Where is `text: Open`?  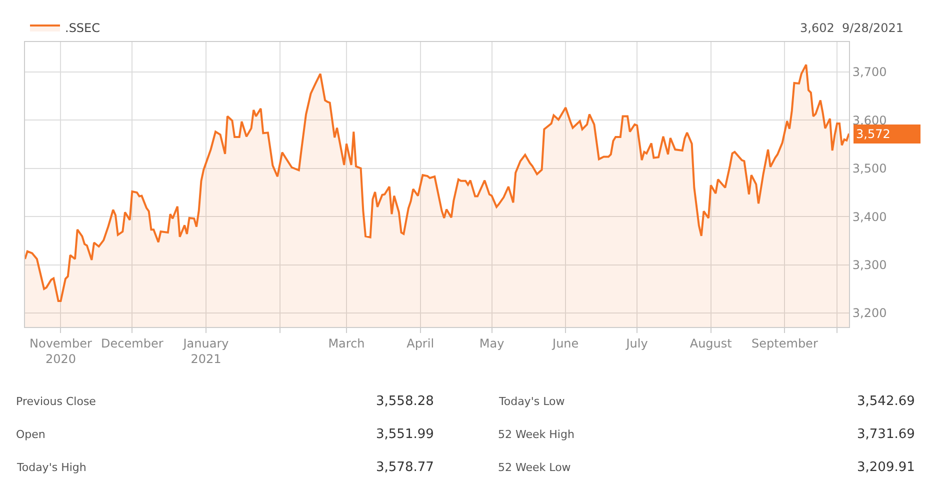 text: Open is located at coordinates (31, 434).